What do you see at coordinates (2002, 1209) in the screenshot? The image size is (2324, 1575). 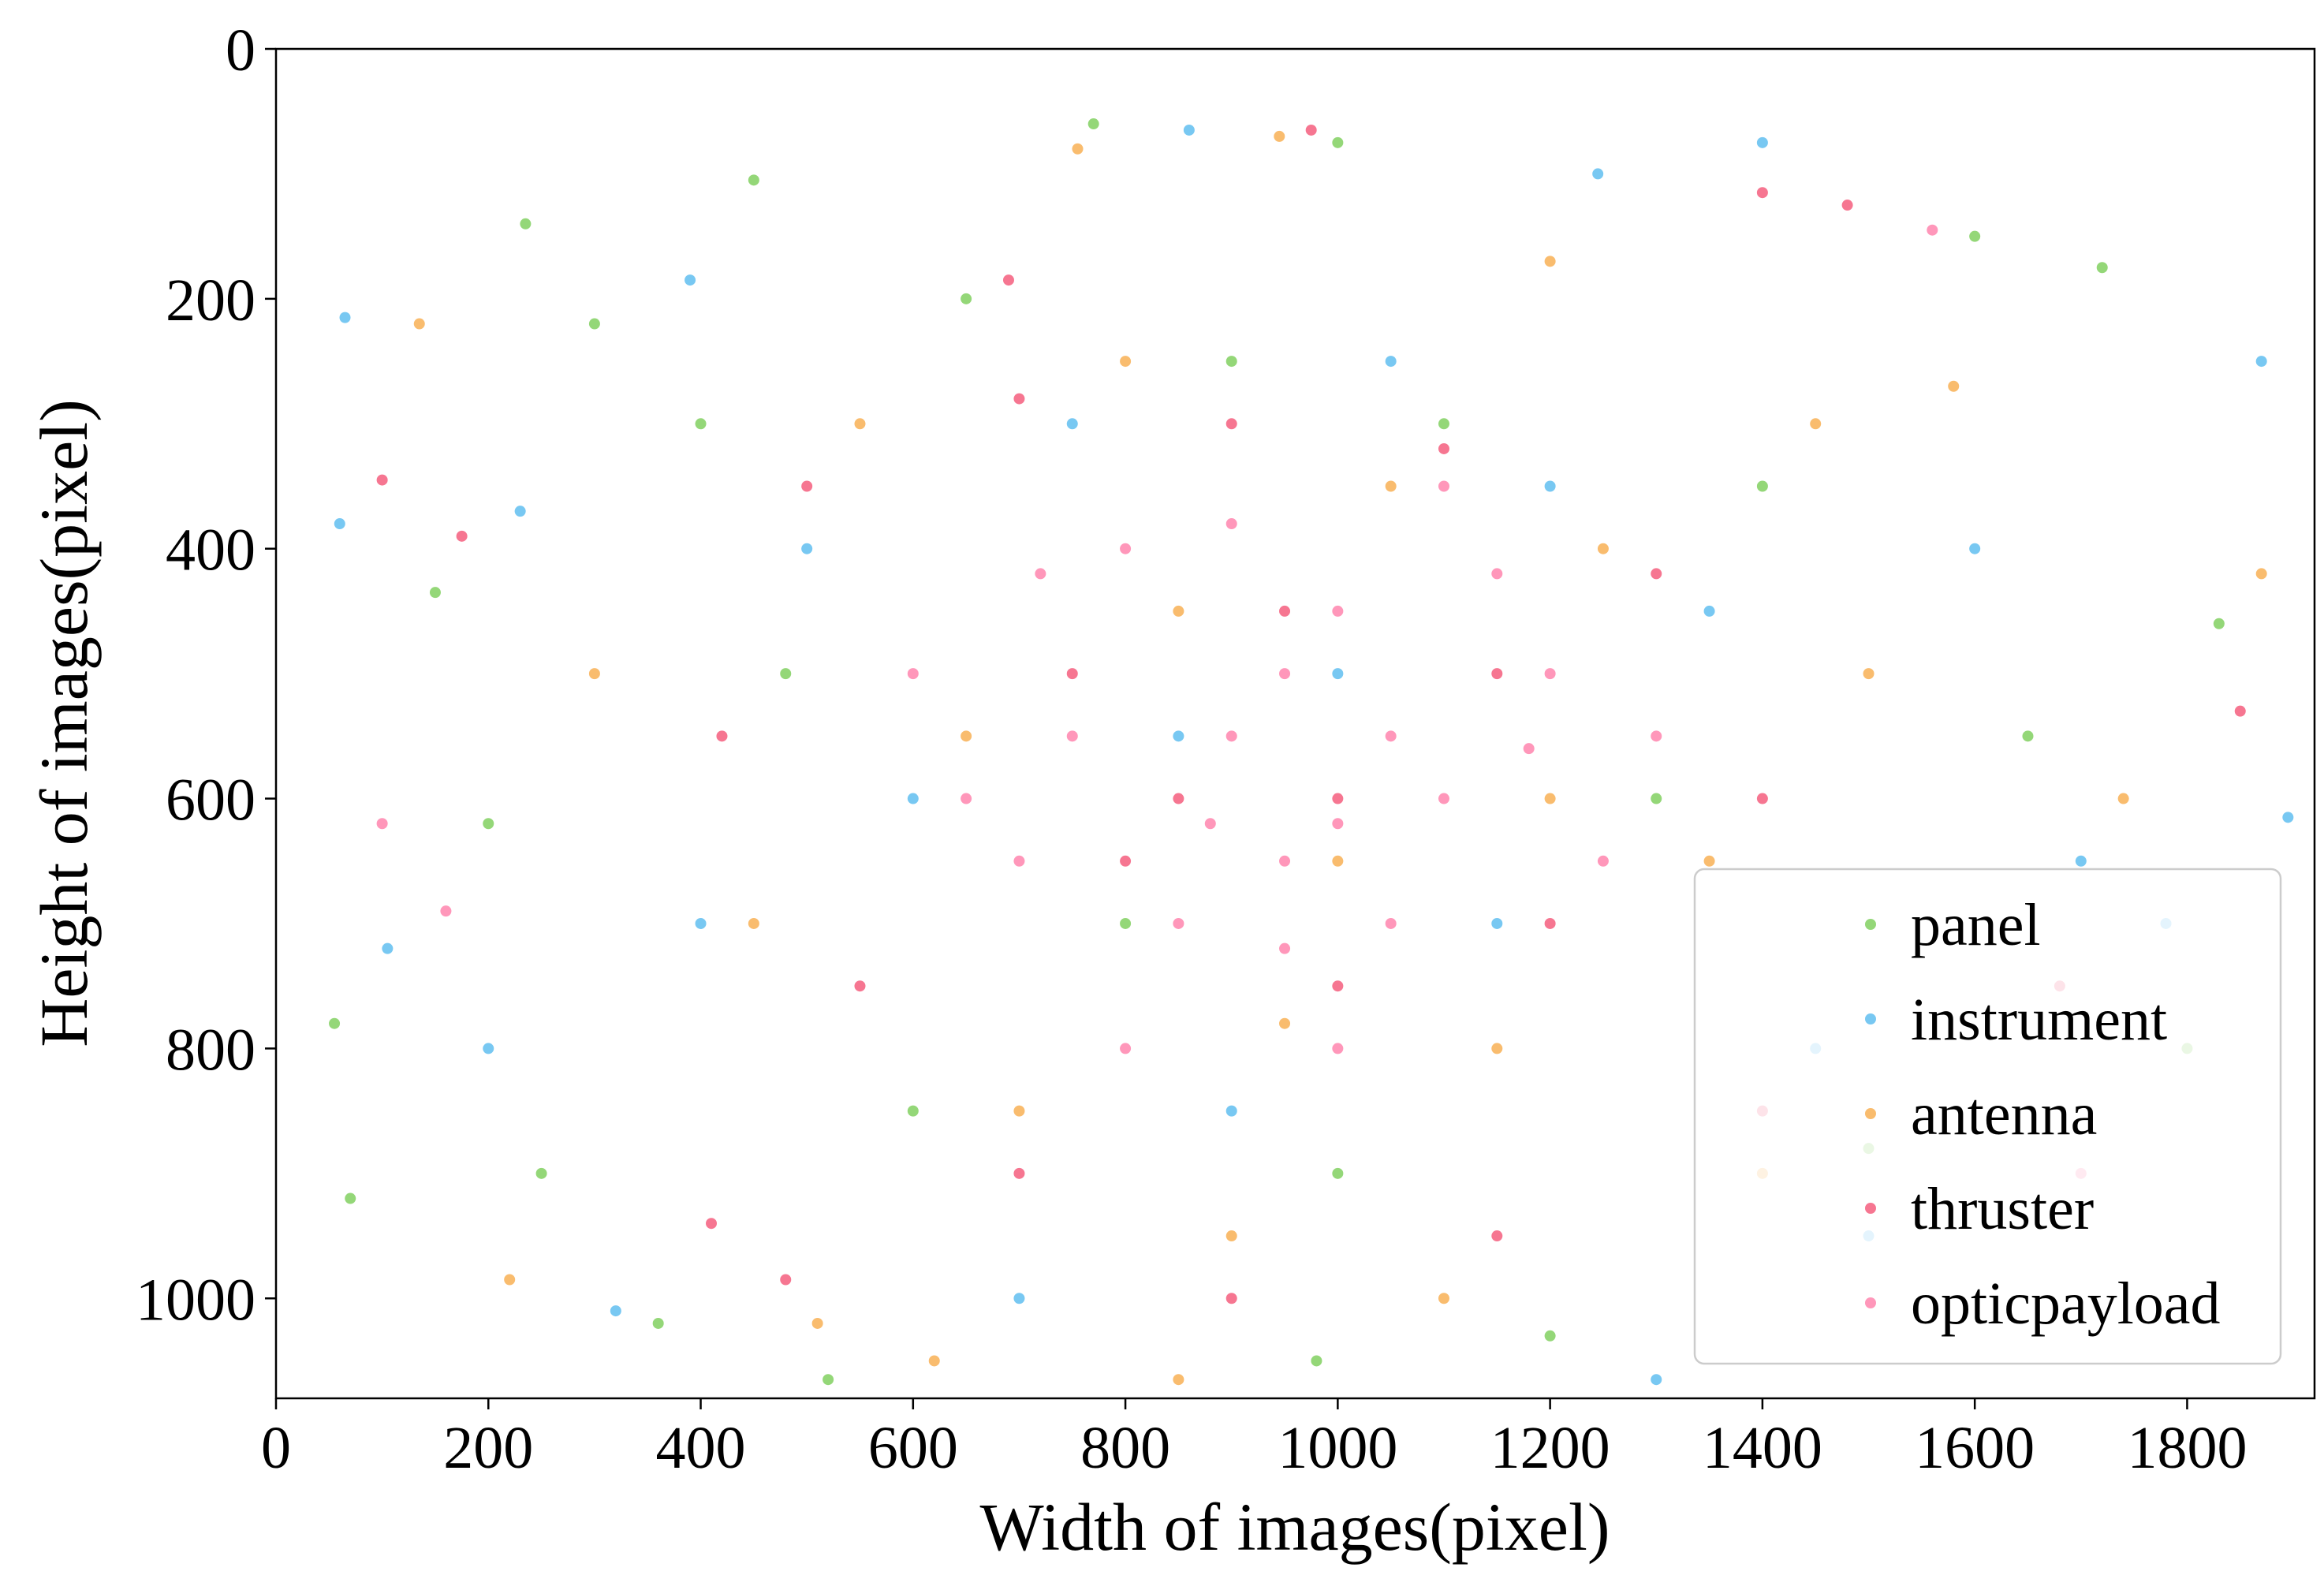 I see `legend-label: thruster` at bounding box center [2002, 1209].